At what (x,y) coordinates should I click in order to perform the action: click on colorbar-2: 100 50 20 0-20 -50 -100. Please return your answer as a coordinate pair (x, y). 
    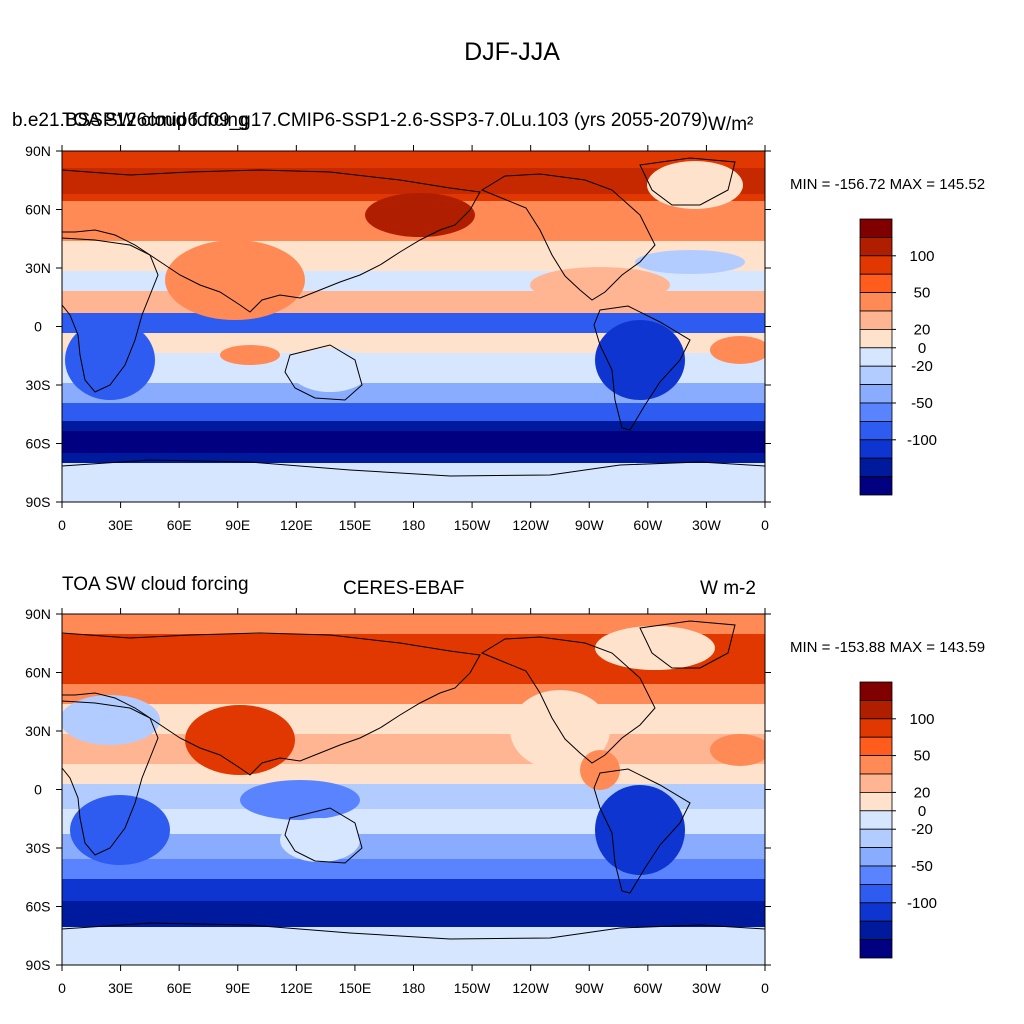
    Looking at the image, I should click on (898, 820).